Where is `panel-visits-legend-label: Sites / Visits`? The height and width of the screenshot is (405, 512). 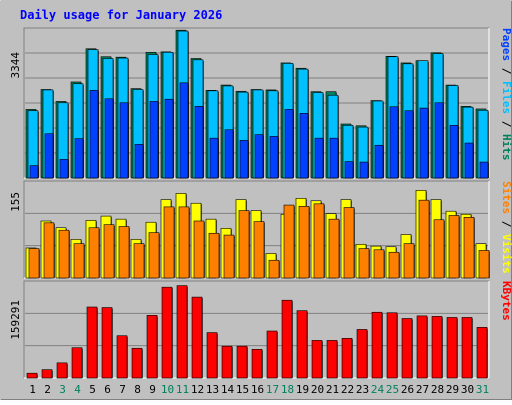 panel-visits-legend-label: Sites / Visits is located at coordinates (506, 227).